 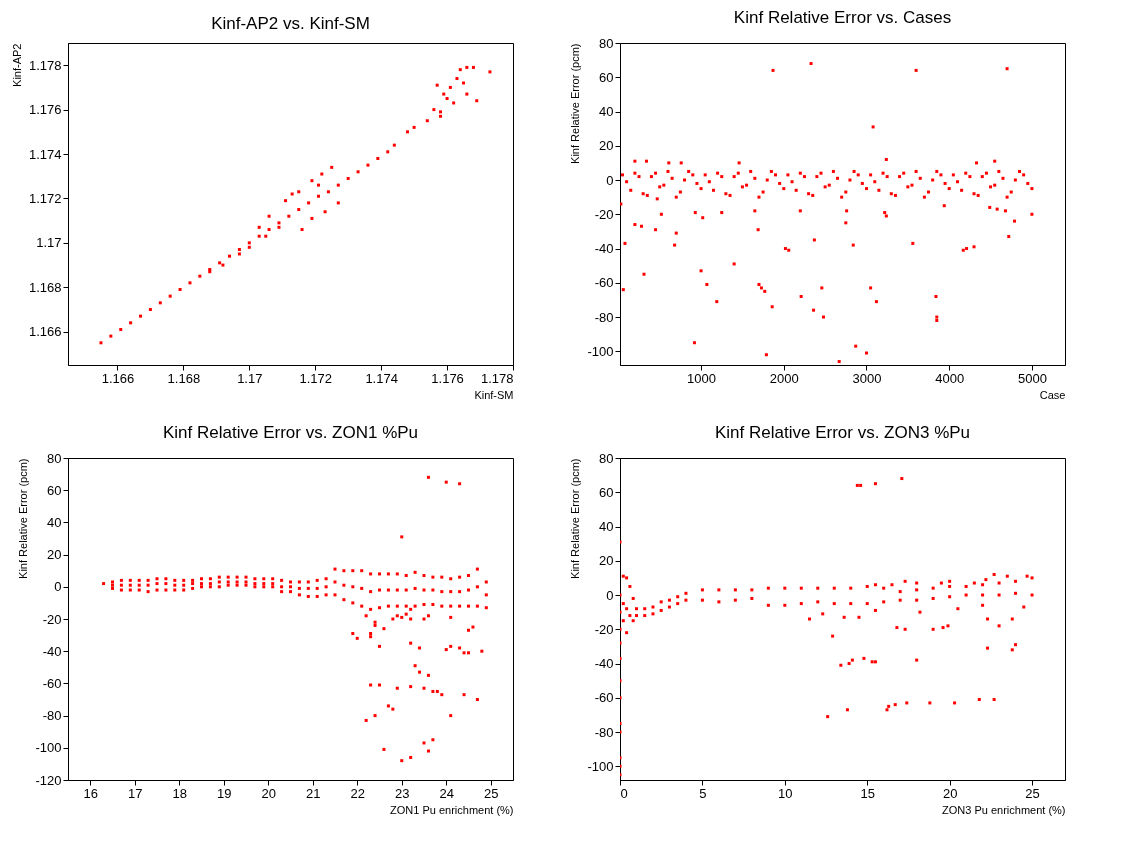 I want to click on x-tick-label: 23, so click(x=402, y=793).